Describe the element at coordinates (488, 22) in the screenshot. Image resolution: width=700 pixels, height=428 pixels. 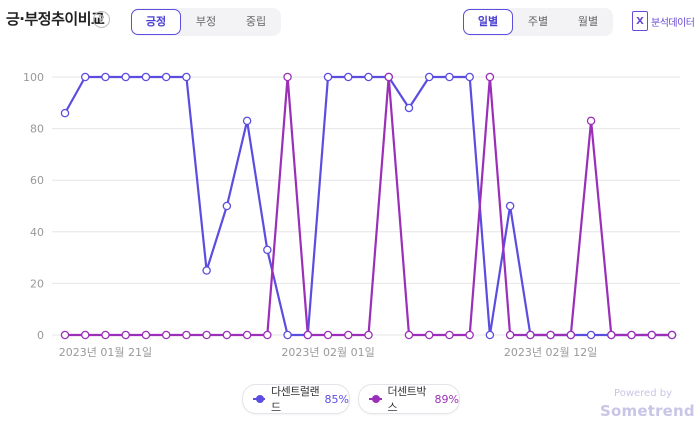
I see `tab-daily: 일별` at that location.